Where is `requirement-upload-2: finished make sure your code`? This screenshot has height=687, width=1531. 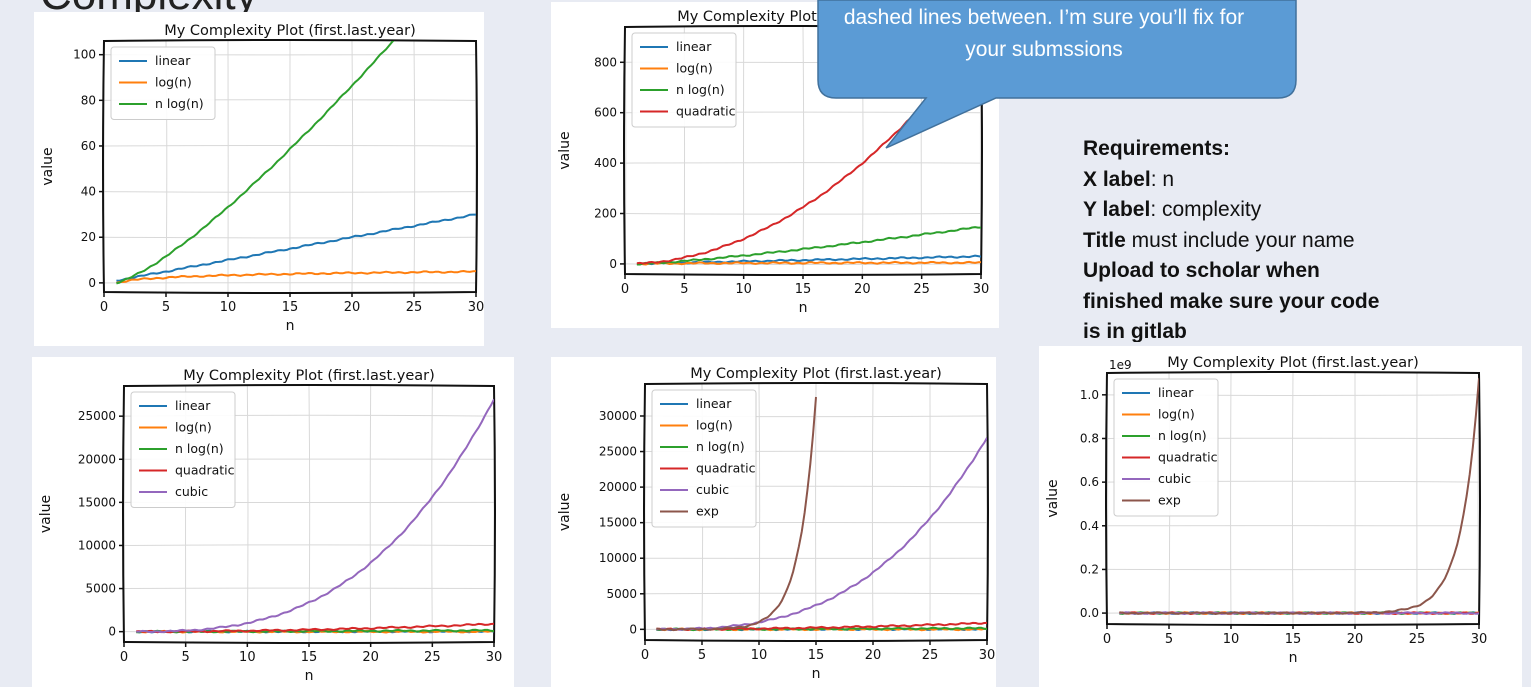 requirement-upload-2: finished make sure your code is located at coordinates (1231, 301).